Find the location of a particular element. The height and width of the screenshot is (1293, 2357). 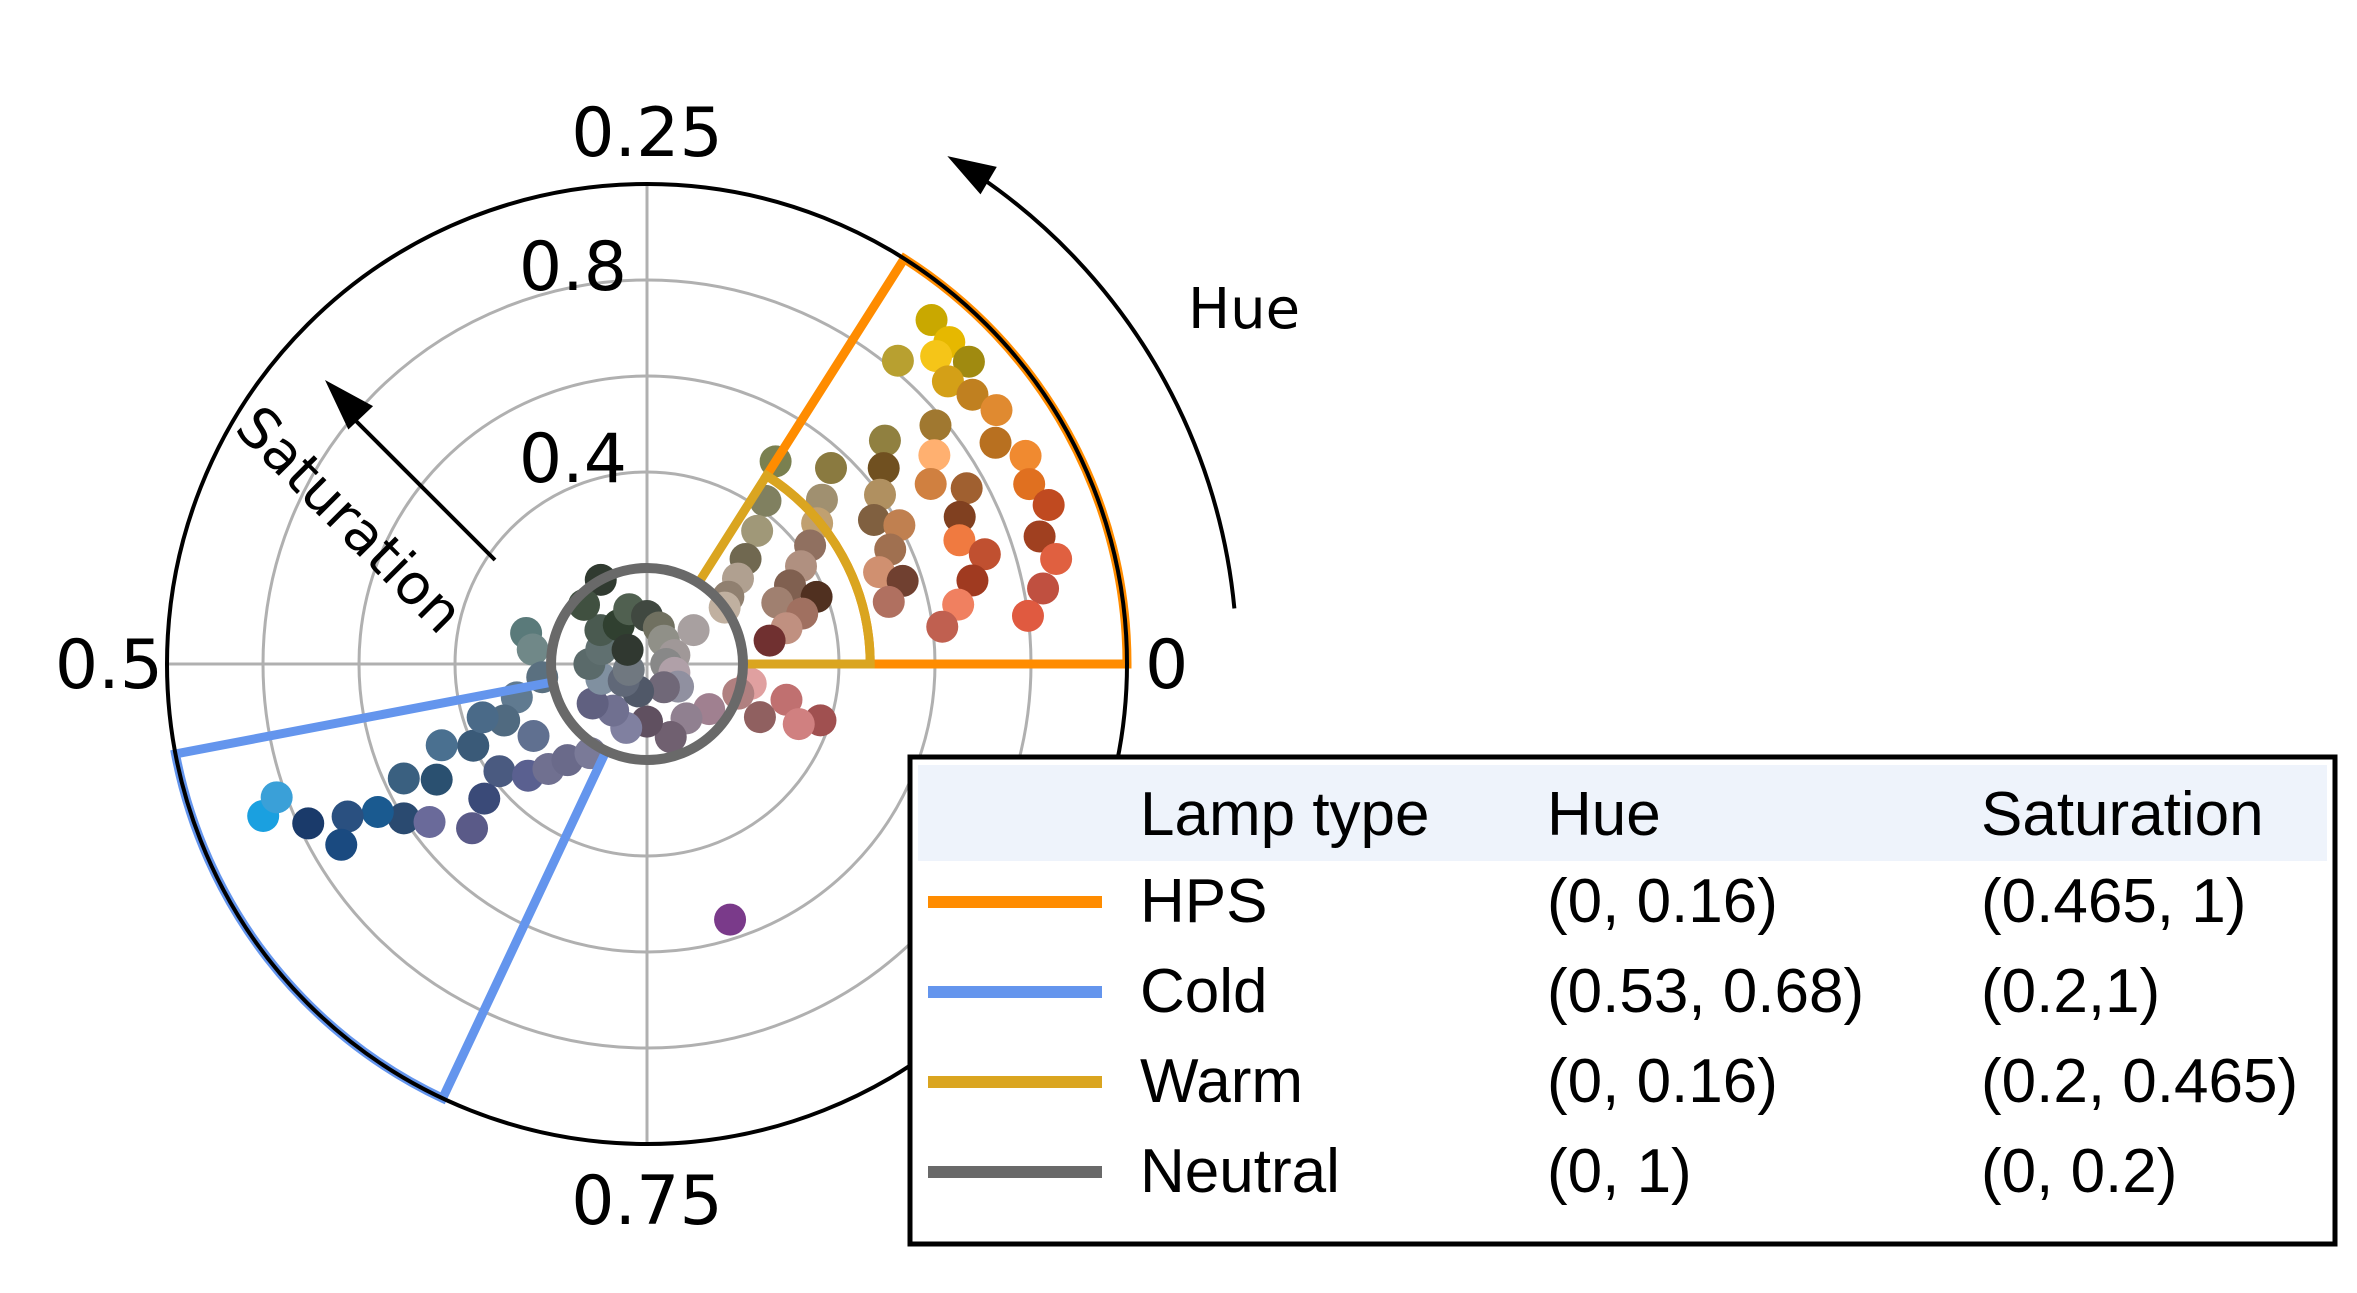

region-neutral is located at coordinates (647, 664).